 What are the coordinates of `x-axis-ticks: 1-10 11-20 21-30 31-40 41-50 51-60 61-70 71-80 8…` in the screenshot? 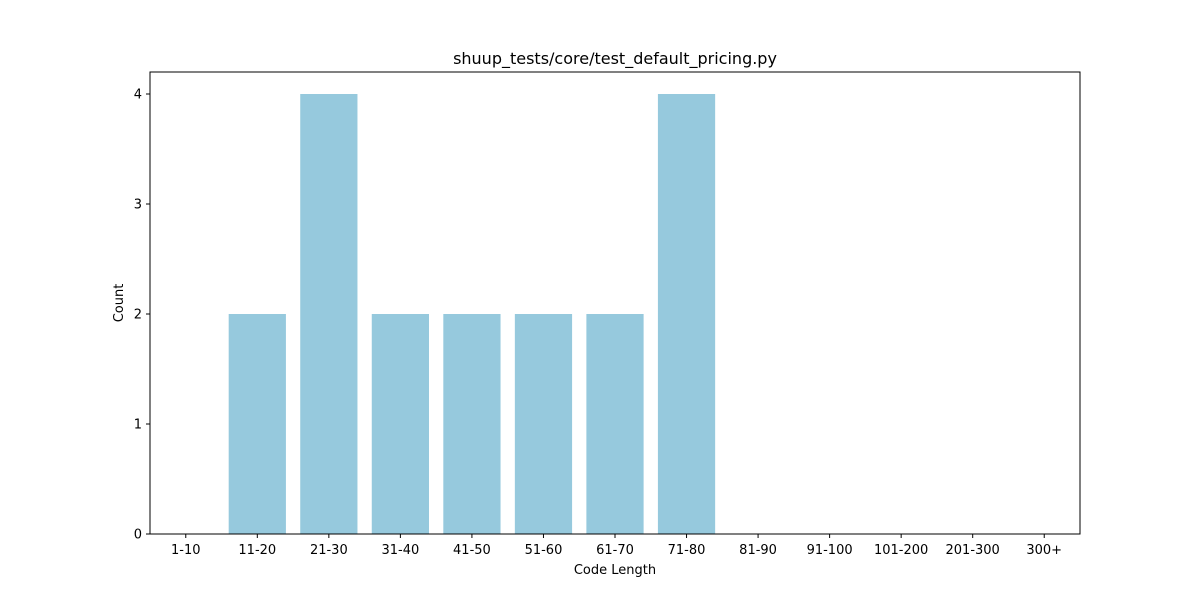 It's located at (616, 546).